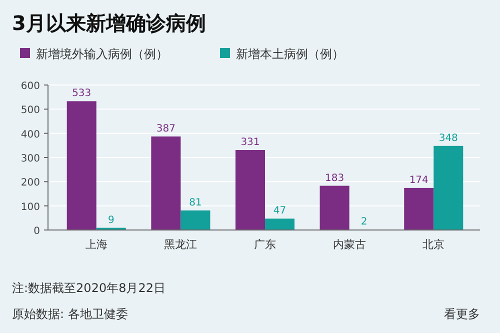  I want to click on y-tick-label: 300, so click(30, 159).